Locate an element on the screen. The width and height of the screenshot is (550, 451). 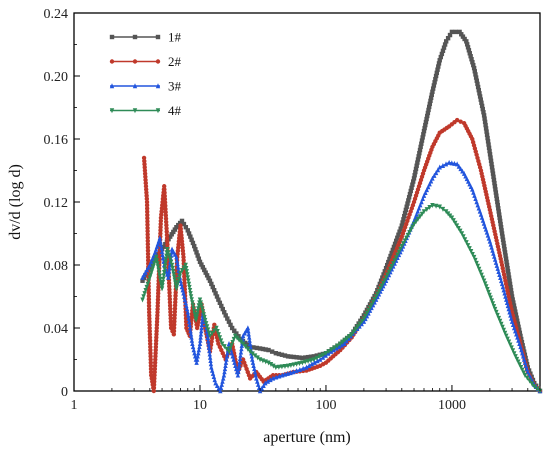
y-tick-label: 0.04 is located at coordinates (56, 329).